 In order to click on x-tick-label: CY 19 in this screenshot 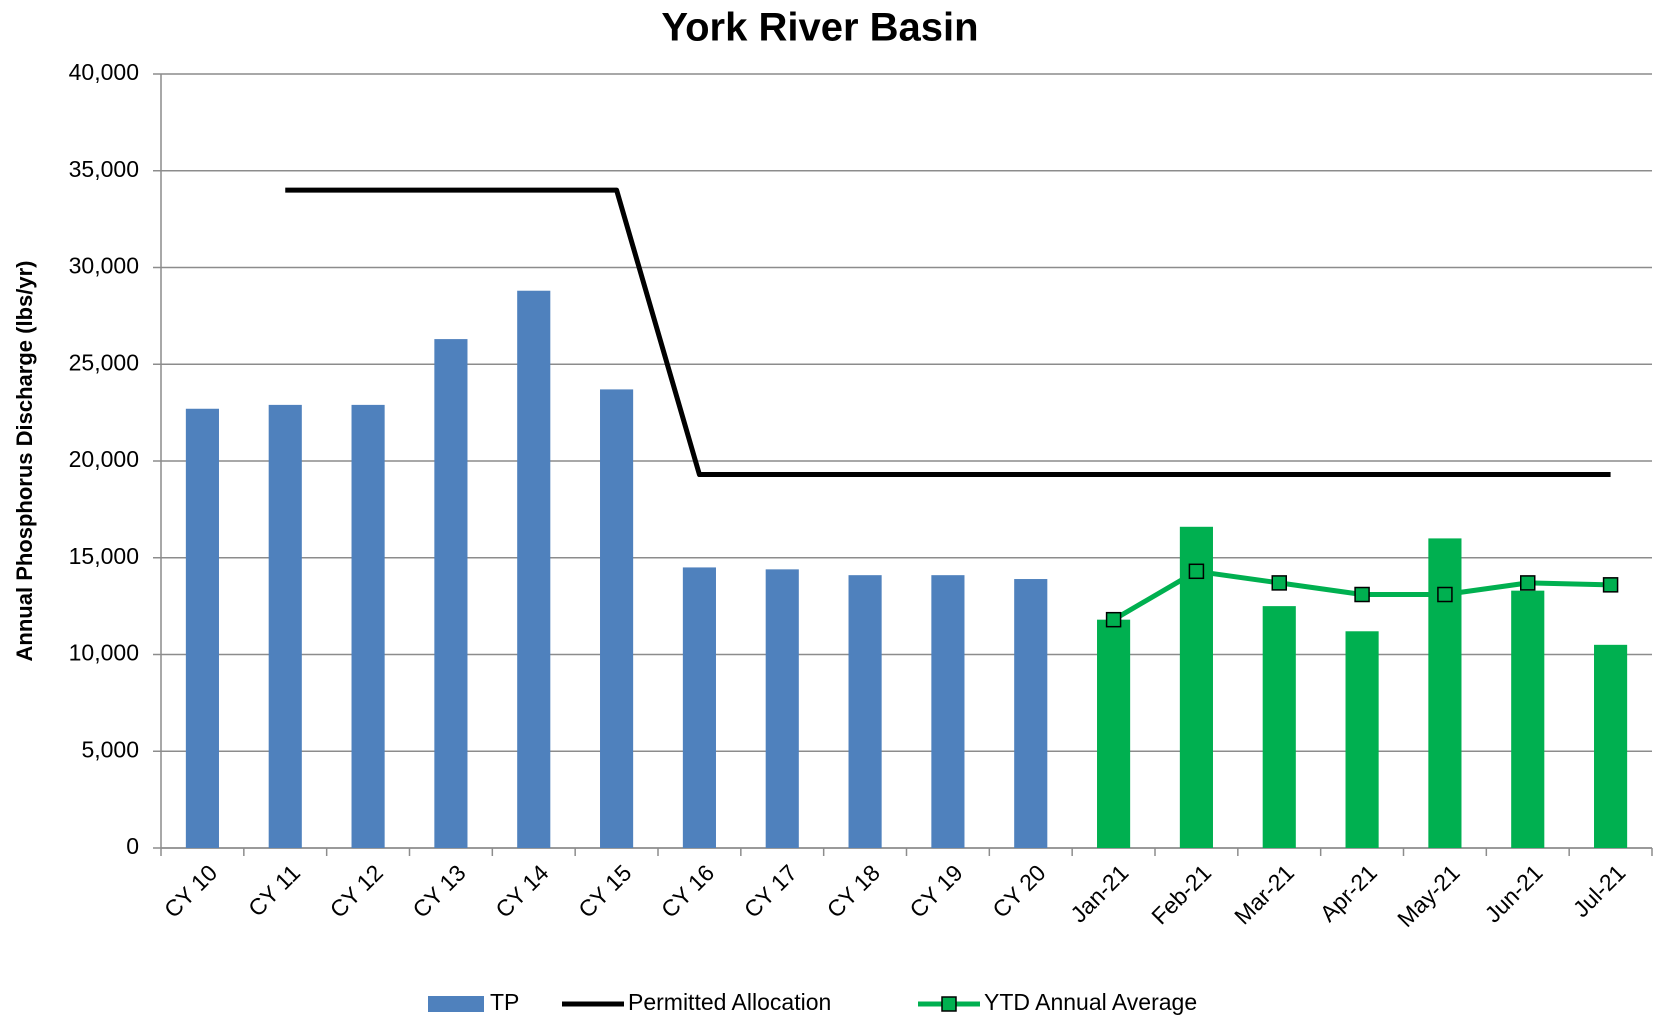, I will do `click(935, 890)`.